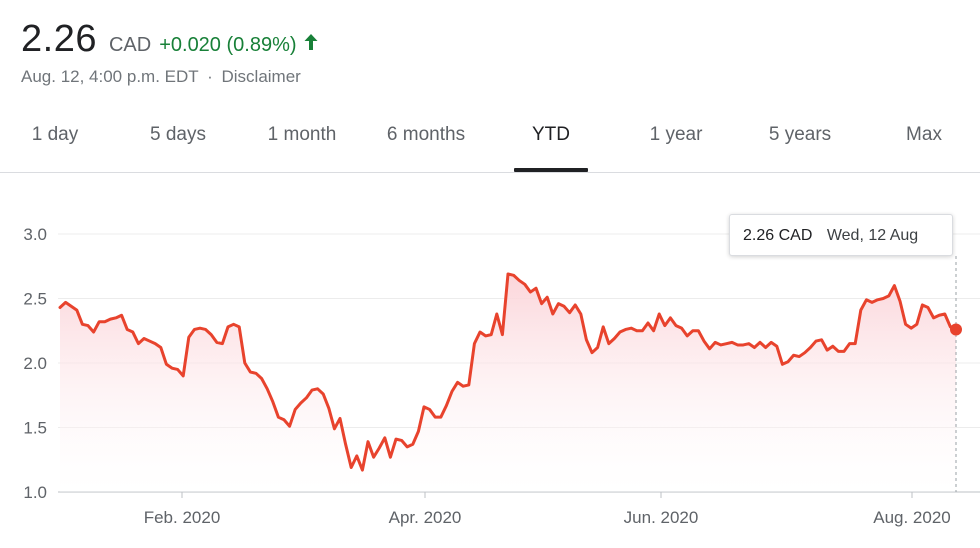 This screenshot has height=548, width=980. What do you see at coordinates (35, 234) in the screenshot?
I see `y-tick-label: 3.0` at bounding box center [35, 234].